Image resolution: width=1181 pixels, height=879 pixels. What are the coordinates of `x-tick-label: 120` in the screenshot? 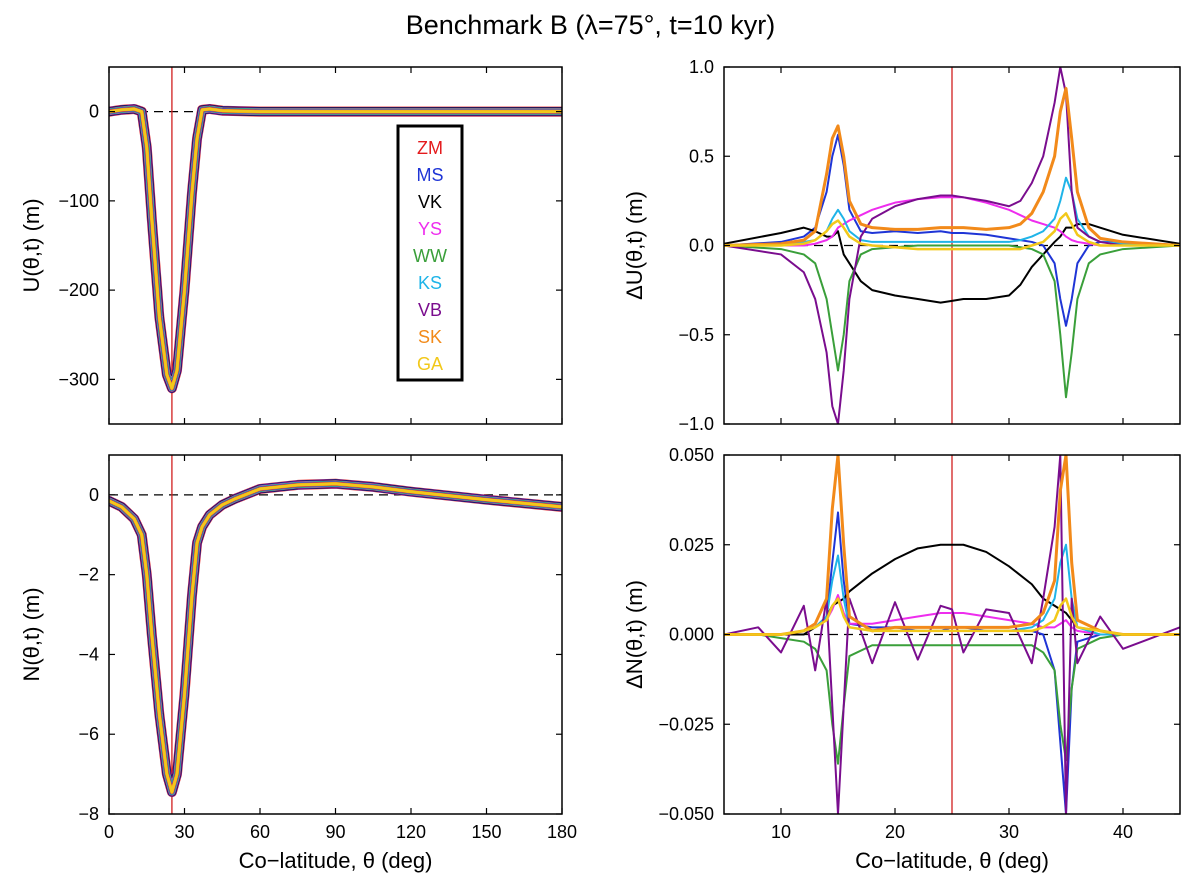 It's located at (411, 832).